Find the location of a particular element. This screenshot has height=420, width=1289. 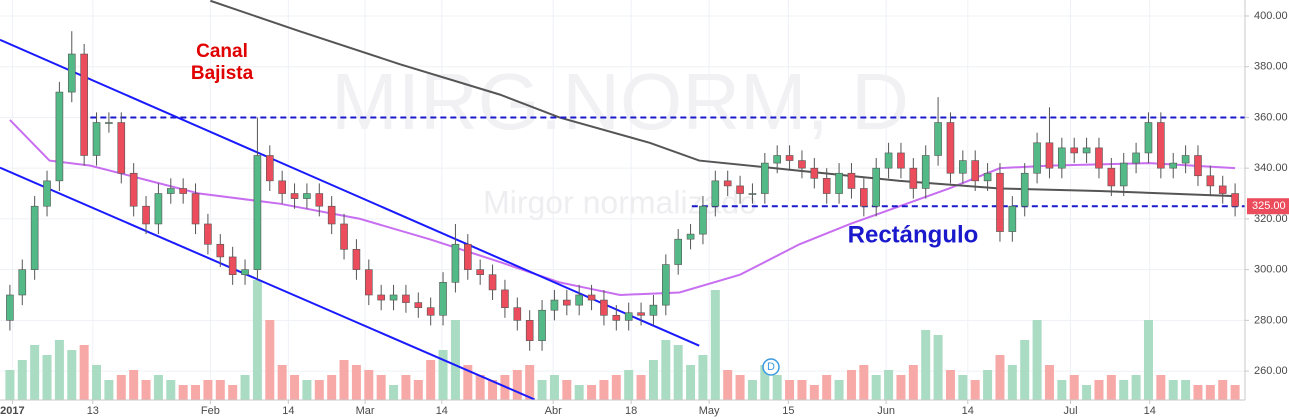

y-tick-label: 380.00 is located at coordinates (1271, 67).